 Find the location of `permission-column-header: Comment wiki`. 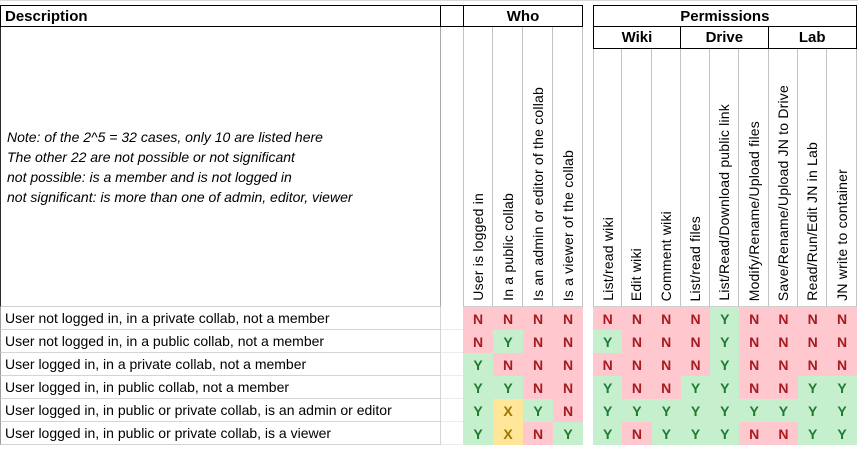

permission-column-header: Comment wiki is located at coordinates (666, 178).